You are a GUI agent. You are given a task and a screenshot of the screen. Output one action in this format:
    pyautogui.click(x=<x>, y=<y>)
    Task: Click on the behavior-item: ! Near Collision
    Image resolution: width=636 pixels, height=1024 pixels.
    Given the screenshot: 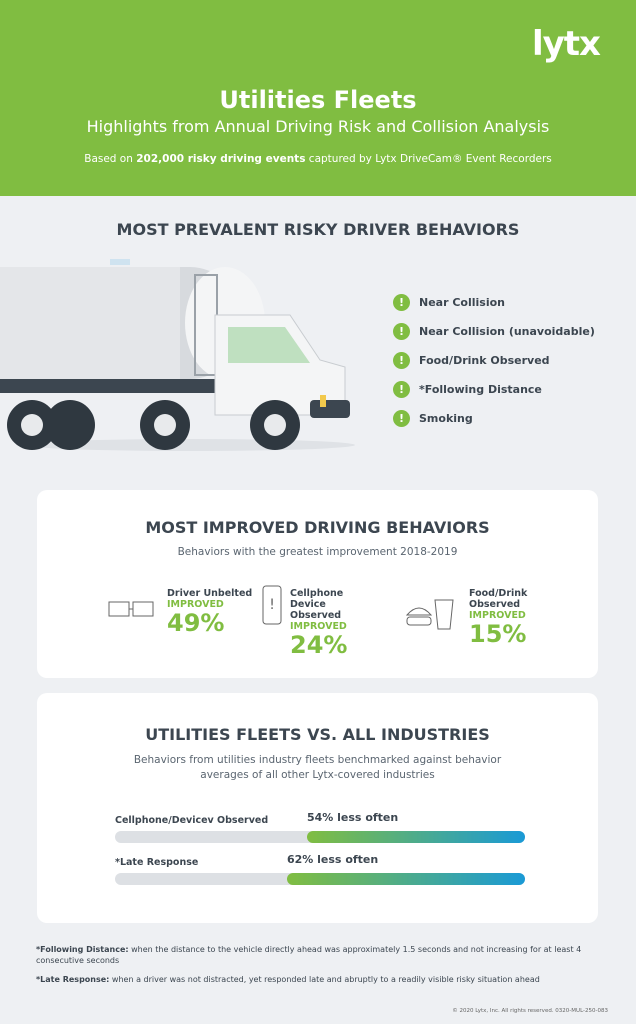 What is the action you would take?
    pyautogui.click(x=494, y=302)
    